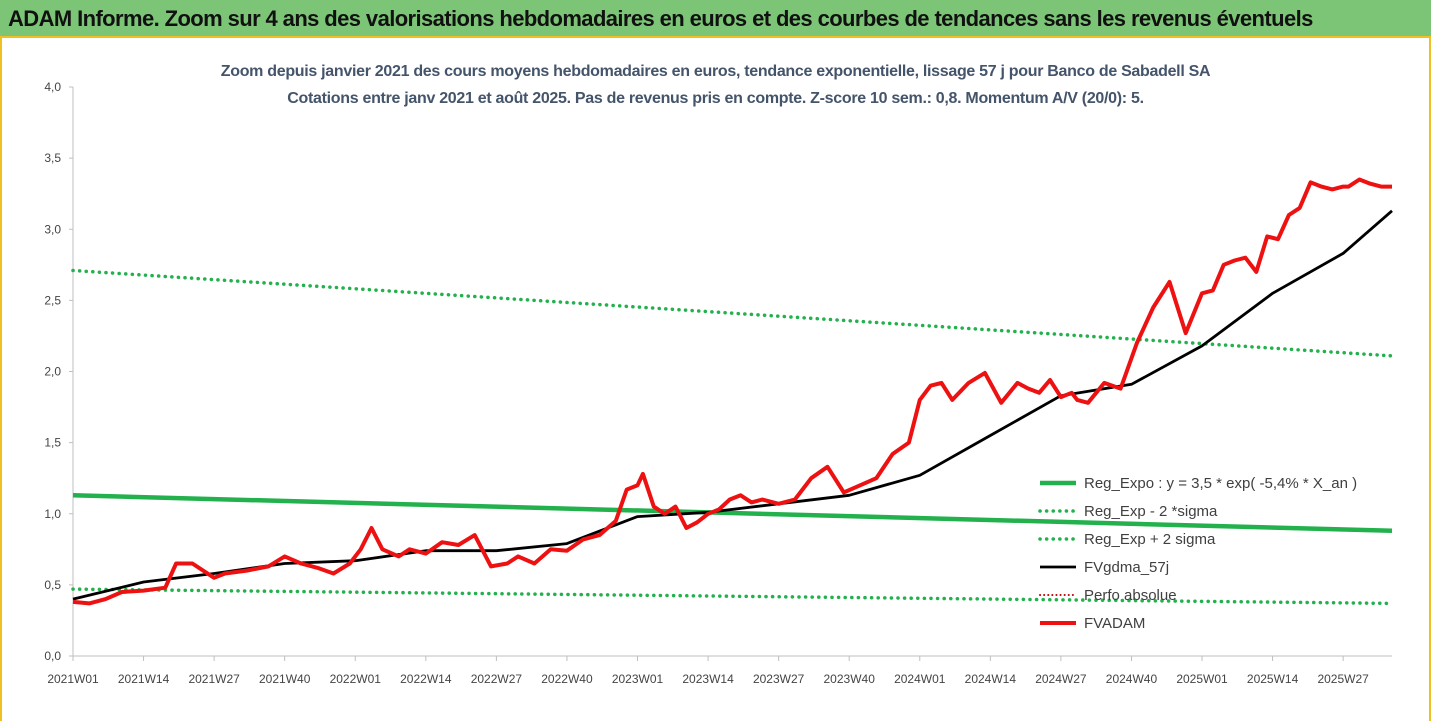 The width and height of the screenshot is (1431, 721). What do you see at coordinates (708, 679) in the screenshot?
I see `x-tick-label: 2023W14` at bounding box center [708, 679].